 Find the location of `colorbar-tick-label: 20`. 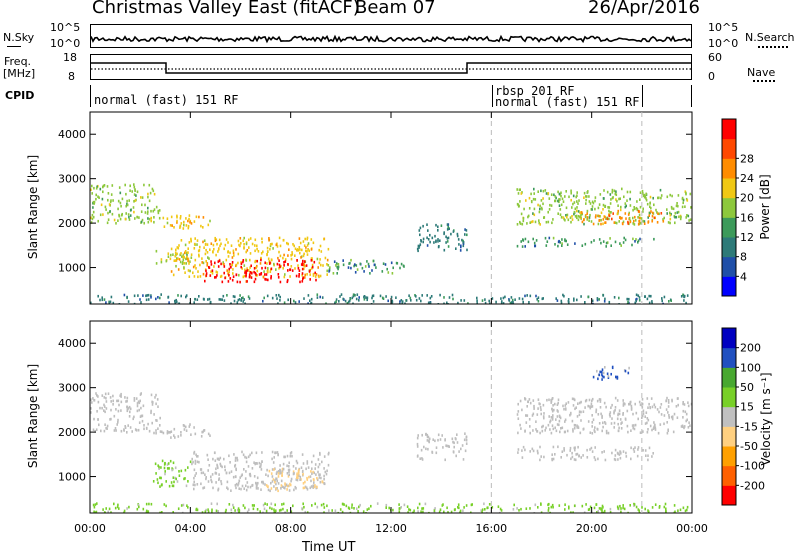

colorbar-tick-label: 20 is located at coordinates (747, 198).